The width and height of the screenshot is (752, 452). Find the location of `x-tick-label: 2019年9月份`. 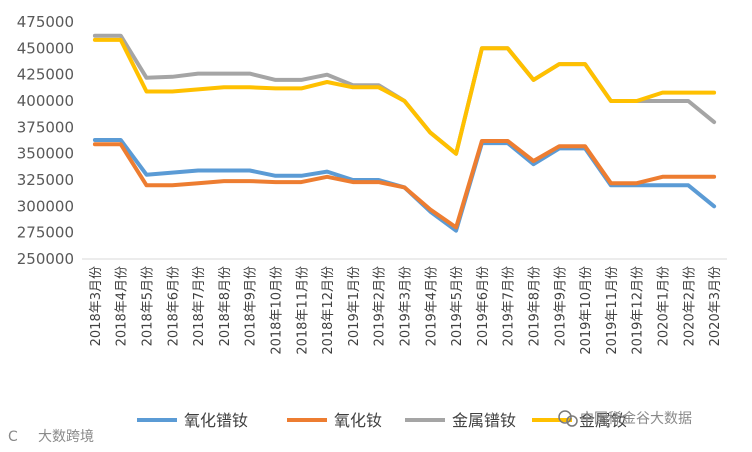

x-tick-label: 2019年9月份 is located at coordinates (560, 306).